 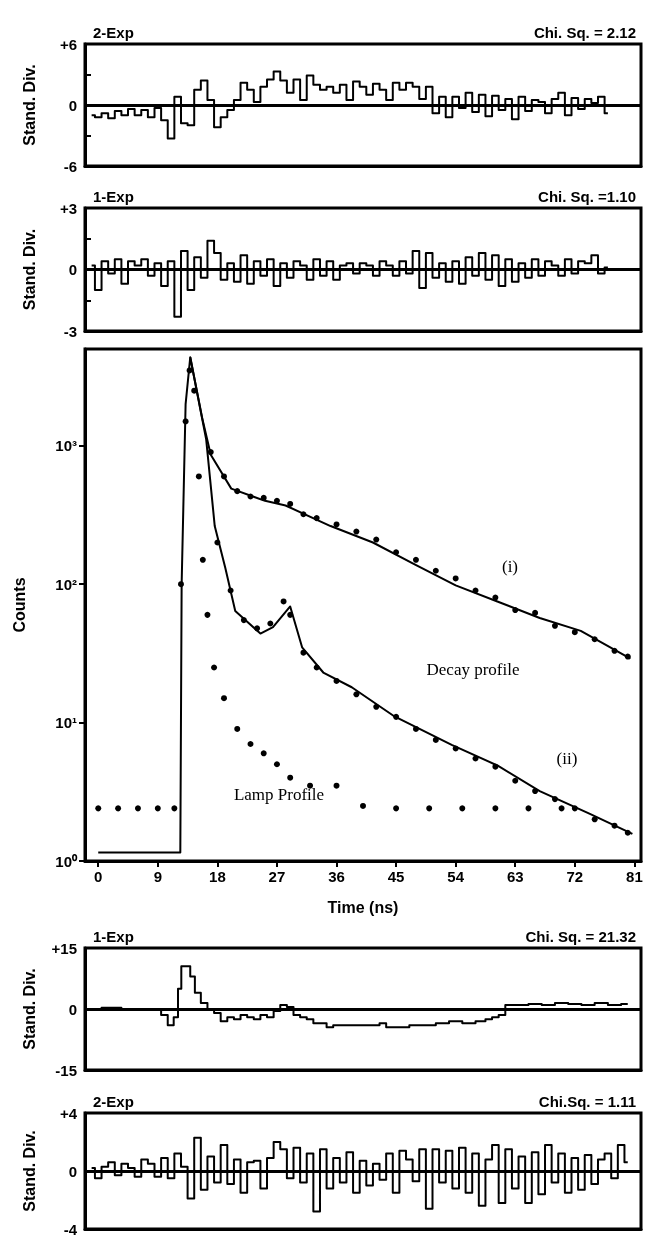 I want to click on chart-subtitle: Chi. Sq. =1.10, so click(x=587, y=196).